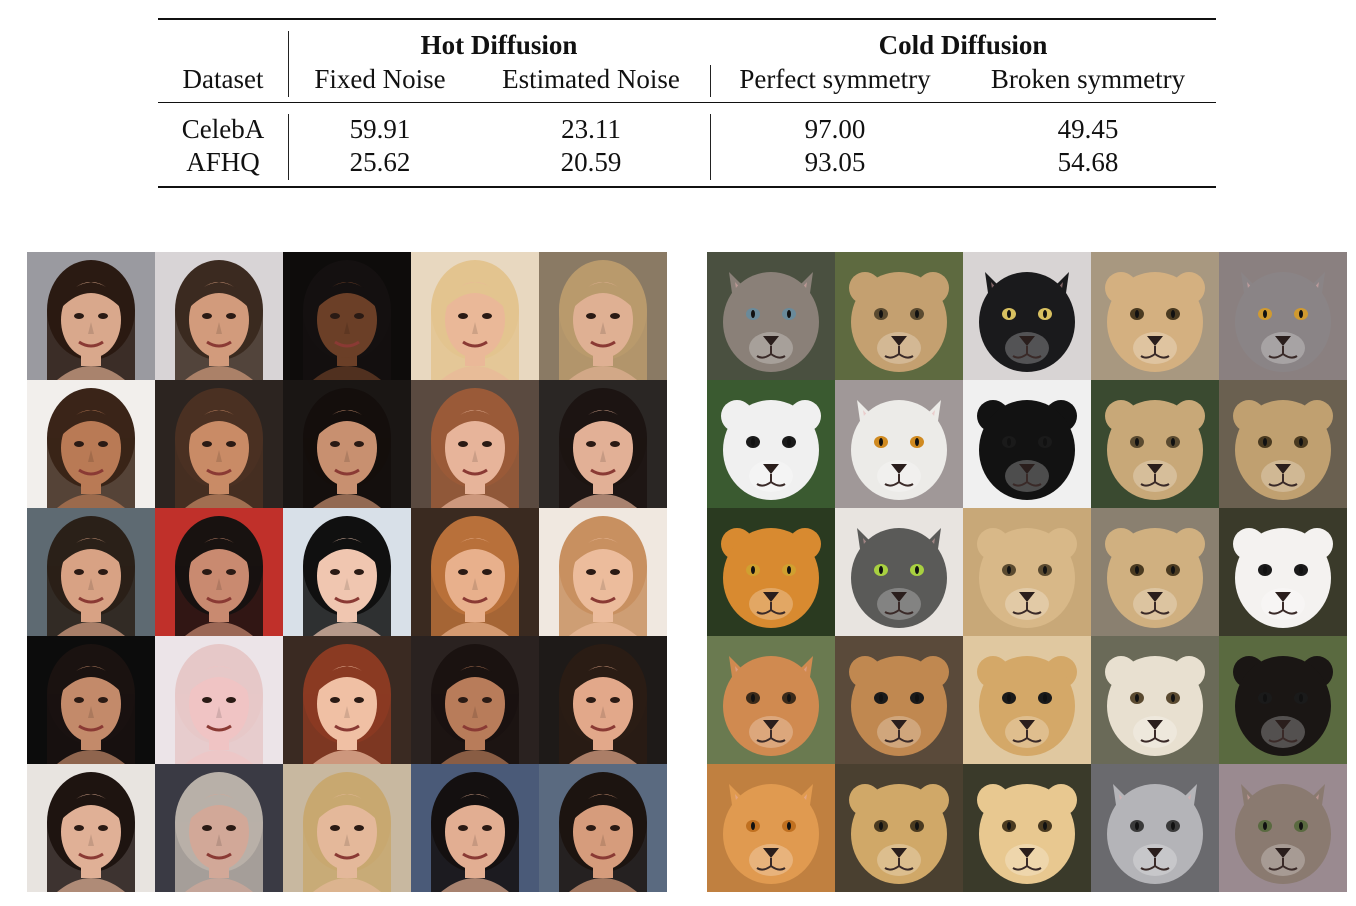 Image resolution: width=1356 pixels, height=906 pixels. What do you see at coordinates (1088, 79) in the screenshot?
I see `column-header-broken-symmetry: Broken symmetry` at bounding box center [1088, 79].